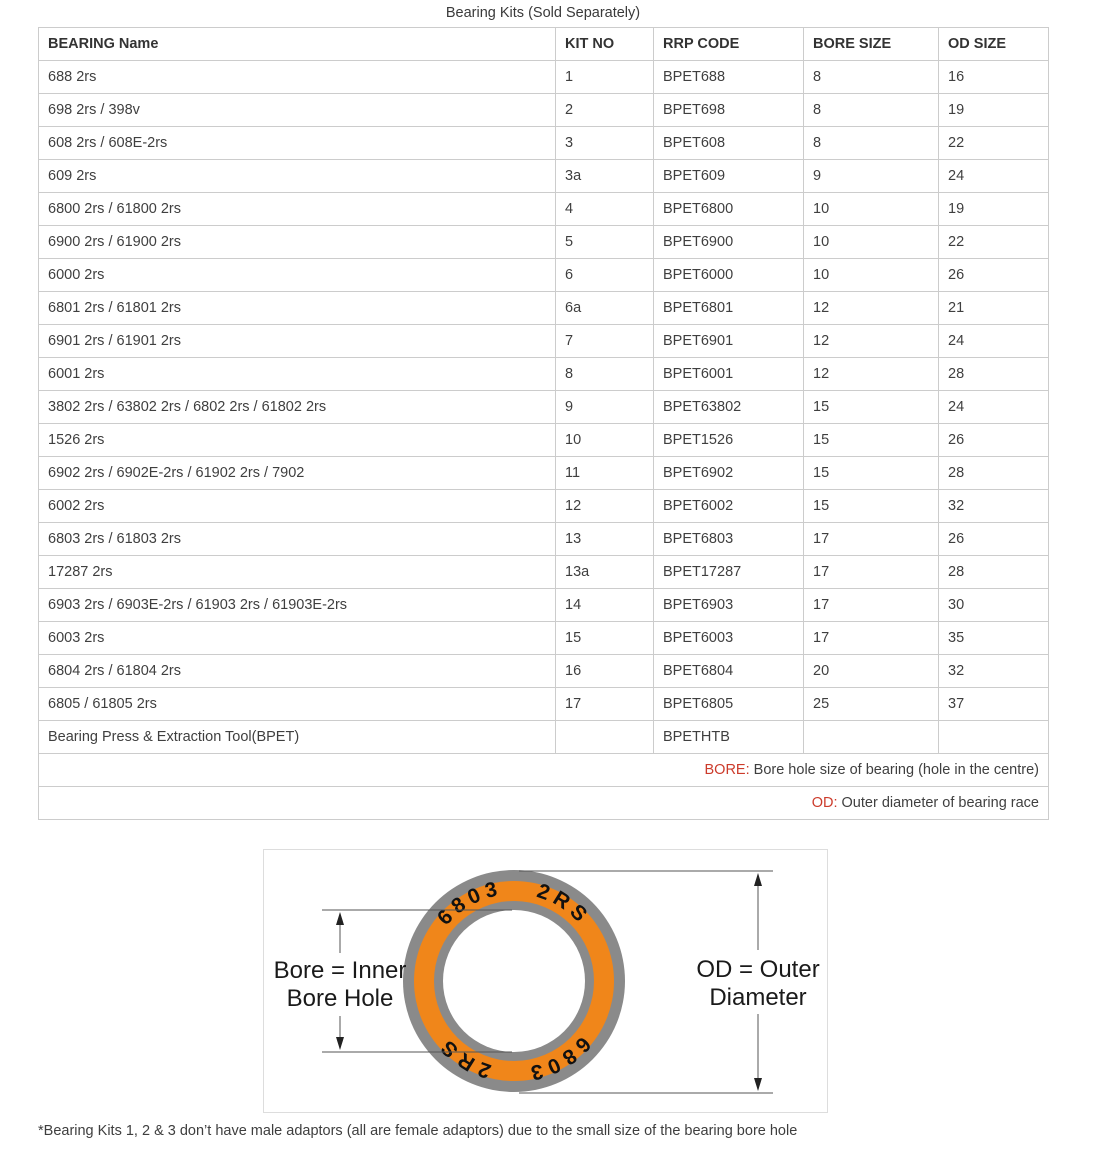 The width and height of the screenshot is (1097, 1165). I want to click on table-row: 6000 2rs 6 BPET6000 10 26, so click(543, 275).